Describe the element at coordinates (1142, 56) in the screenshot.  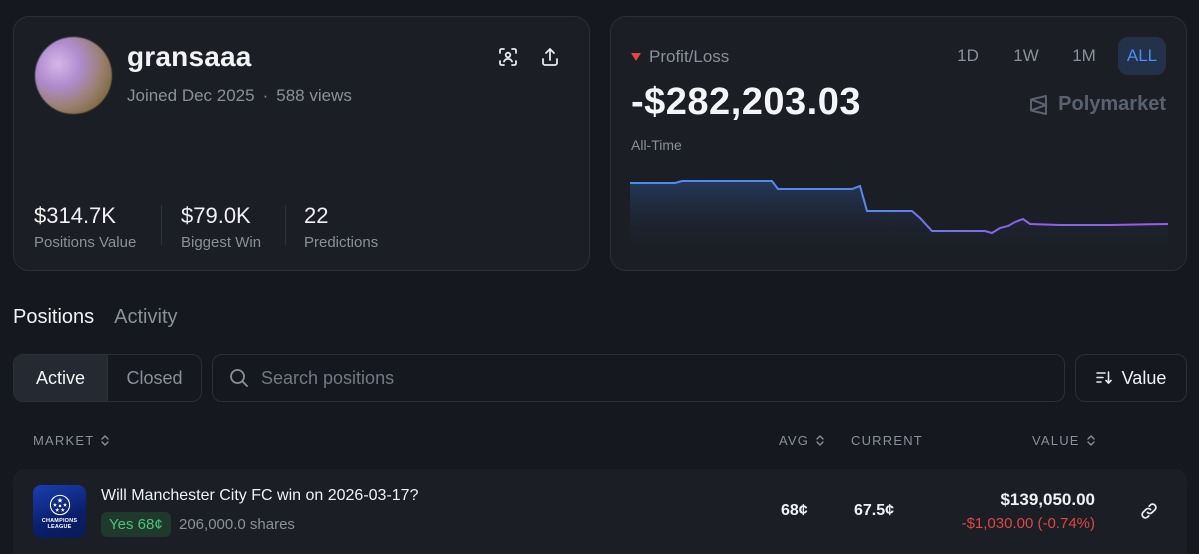
I see `range-tab-all: ALL` at that location.